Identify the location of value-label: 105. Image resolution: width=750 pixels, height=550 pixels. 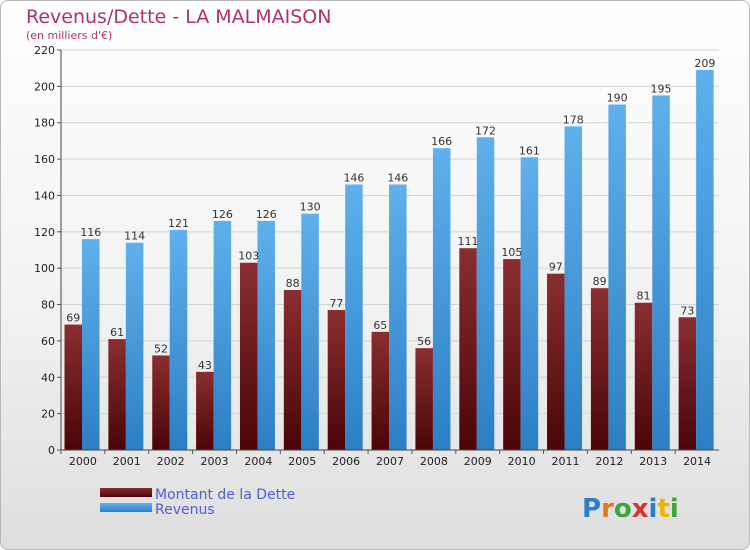
(511, 252).